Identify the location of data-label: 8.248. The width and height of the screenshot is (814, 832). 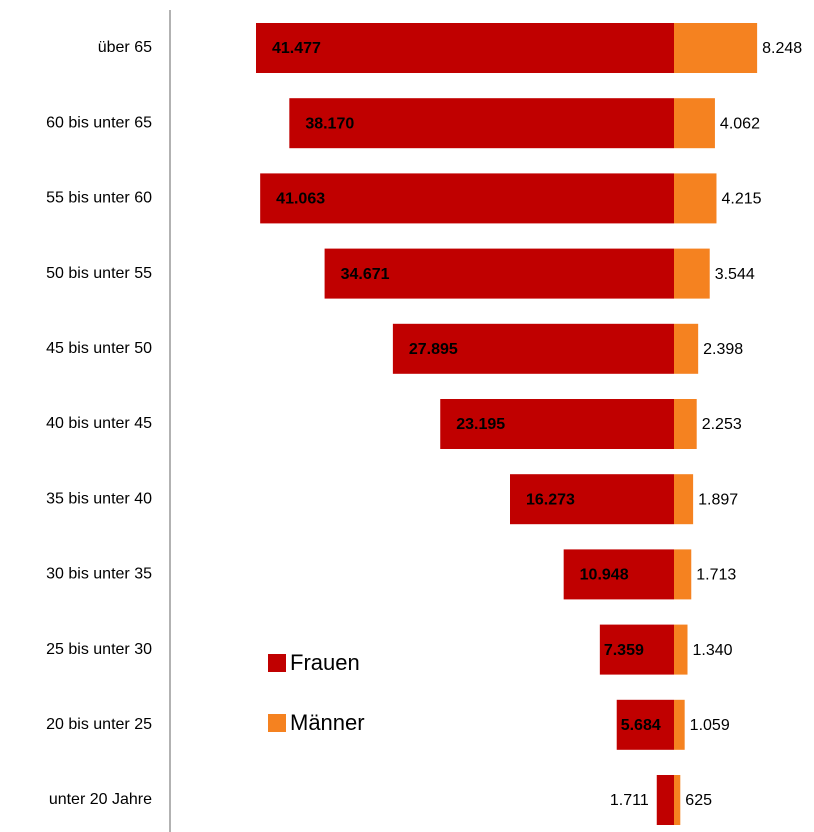
(782, 48).